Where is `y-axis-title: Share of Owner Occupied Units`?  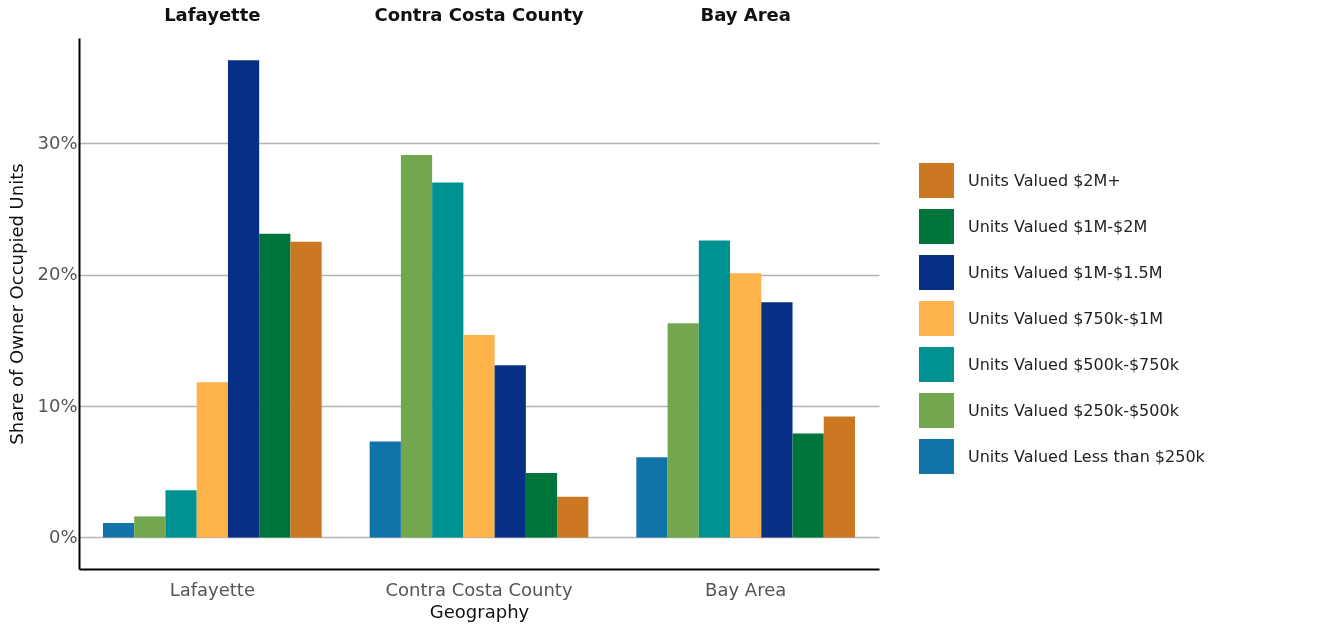
y-axis-title: Share of Owner Occupied Units is located at coordinates (17, 304).